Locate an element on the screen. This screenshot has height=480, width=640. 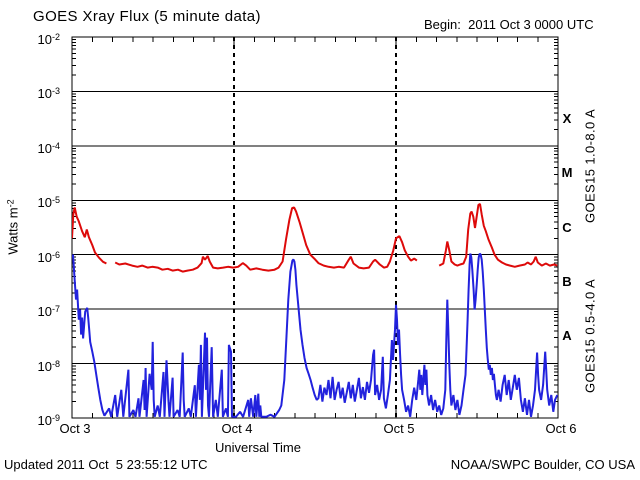
series-label-short-channel: GOES15 0.5-4.0 A is located at coordinates (590, 336).